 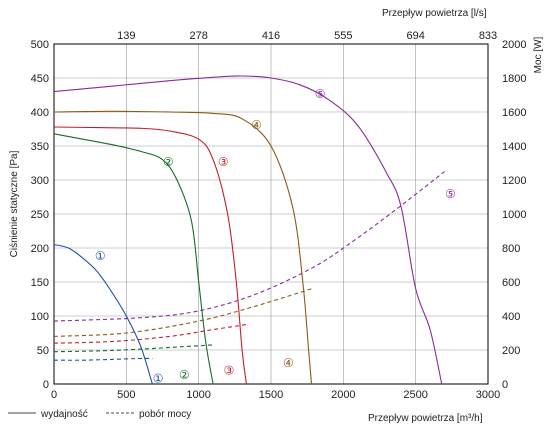 I want to click on x-top-axis-ticks: 139 278 416 555 694 833, so click(x=307, y=36).